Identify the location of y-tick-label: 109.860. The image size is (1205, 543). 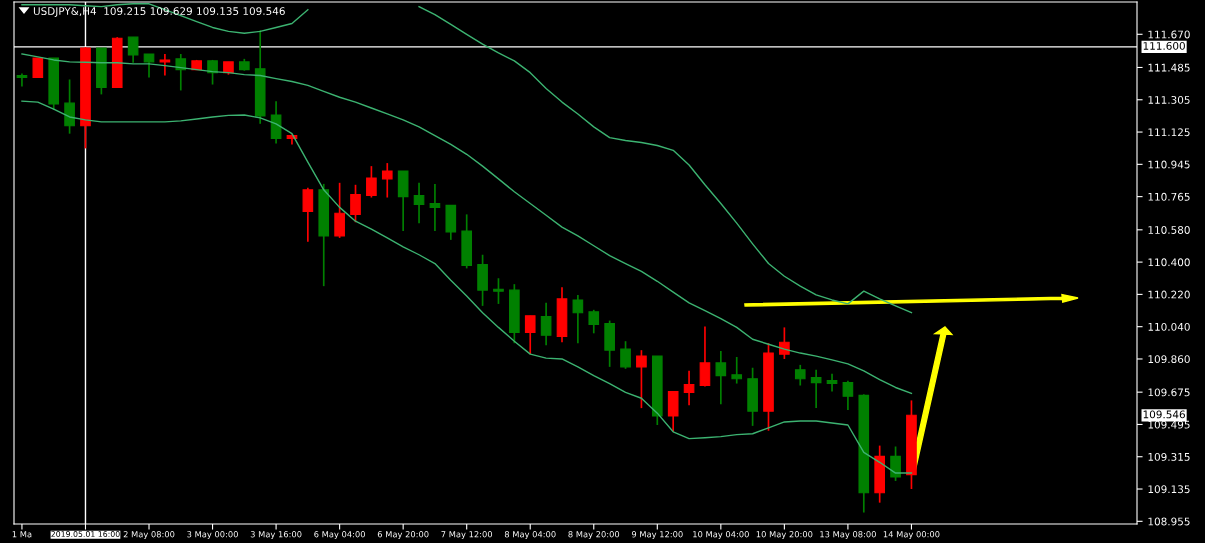
(1169, 359).